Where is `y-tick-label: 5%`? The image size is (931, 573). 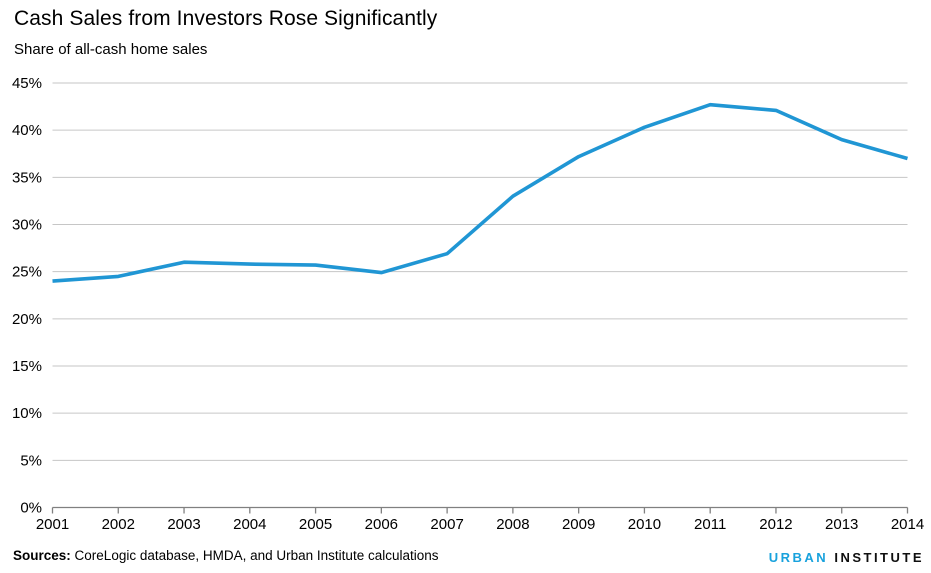 y-tick-label: 5% is located at coordinates (31, 460).